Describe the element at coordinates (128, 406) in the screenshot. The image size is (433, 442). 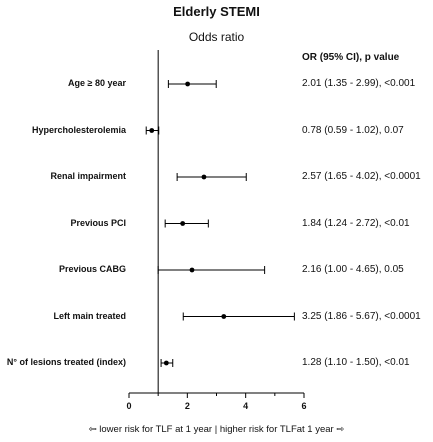
I see `x-tick-label: 0` at that location.